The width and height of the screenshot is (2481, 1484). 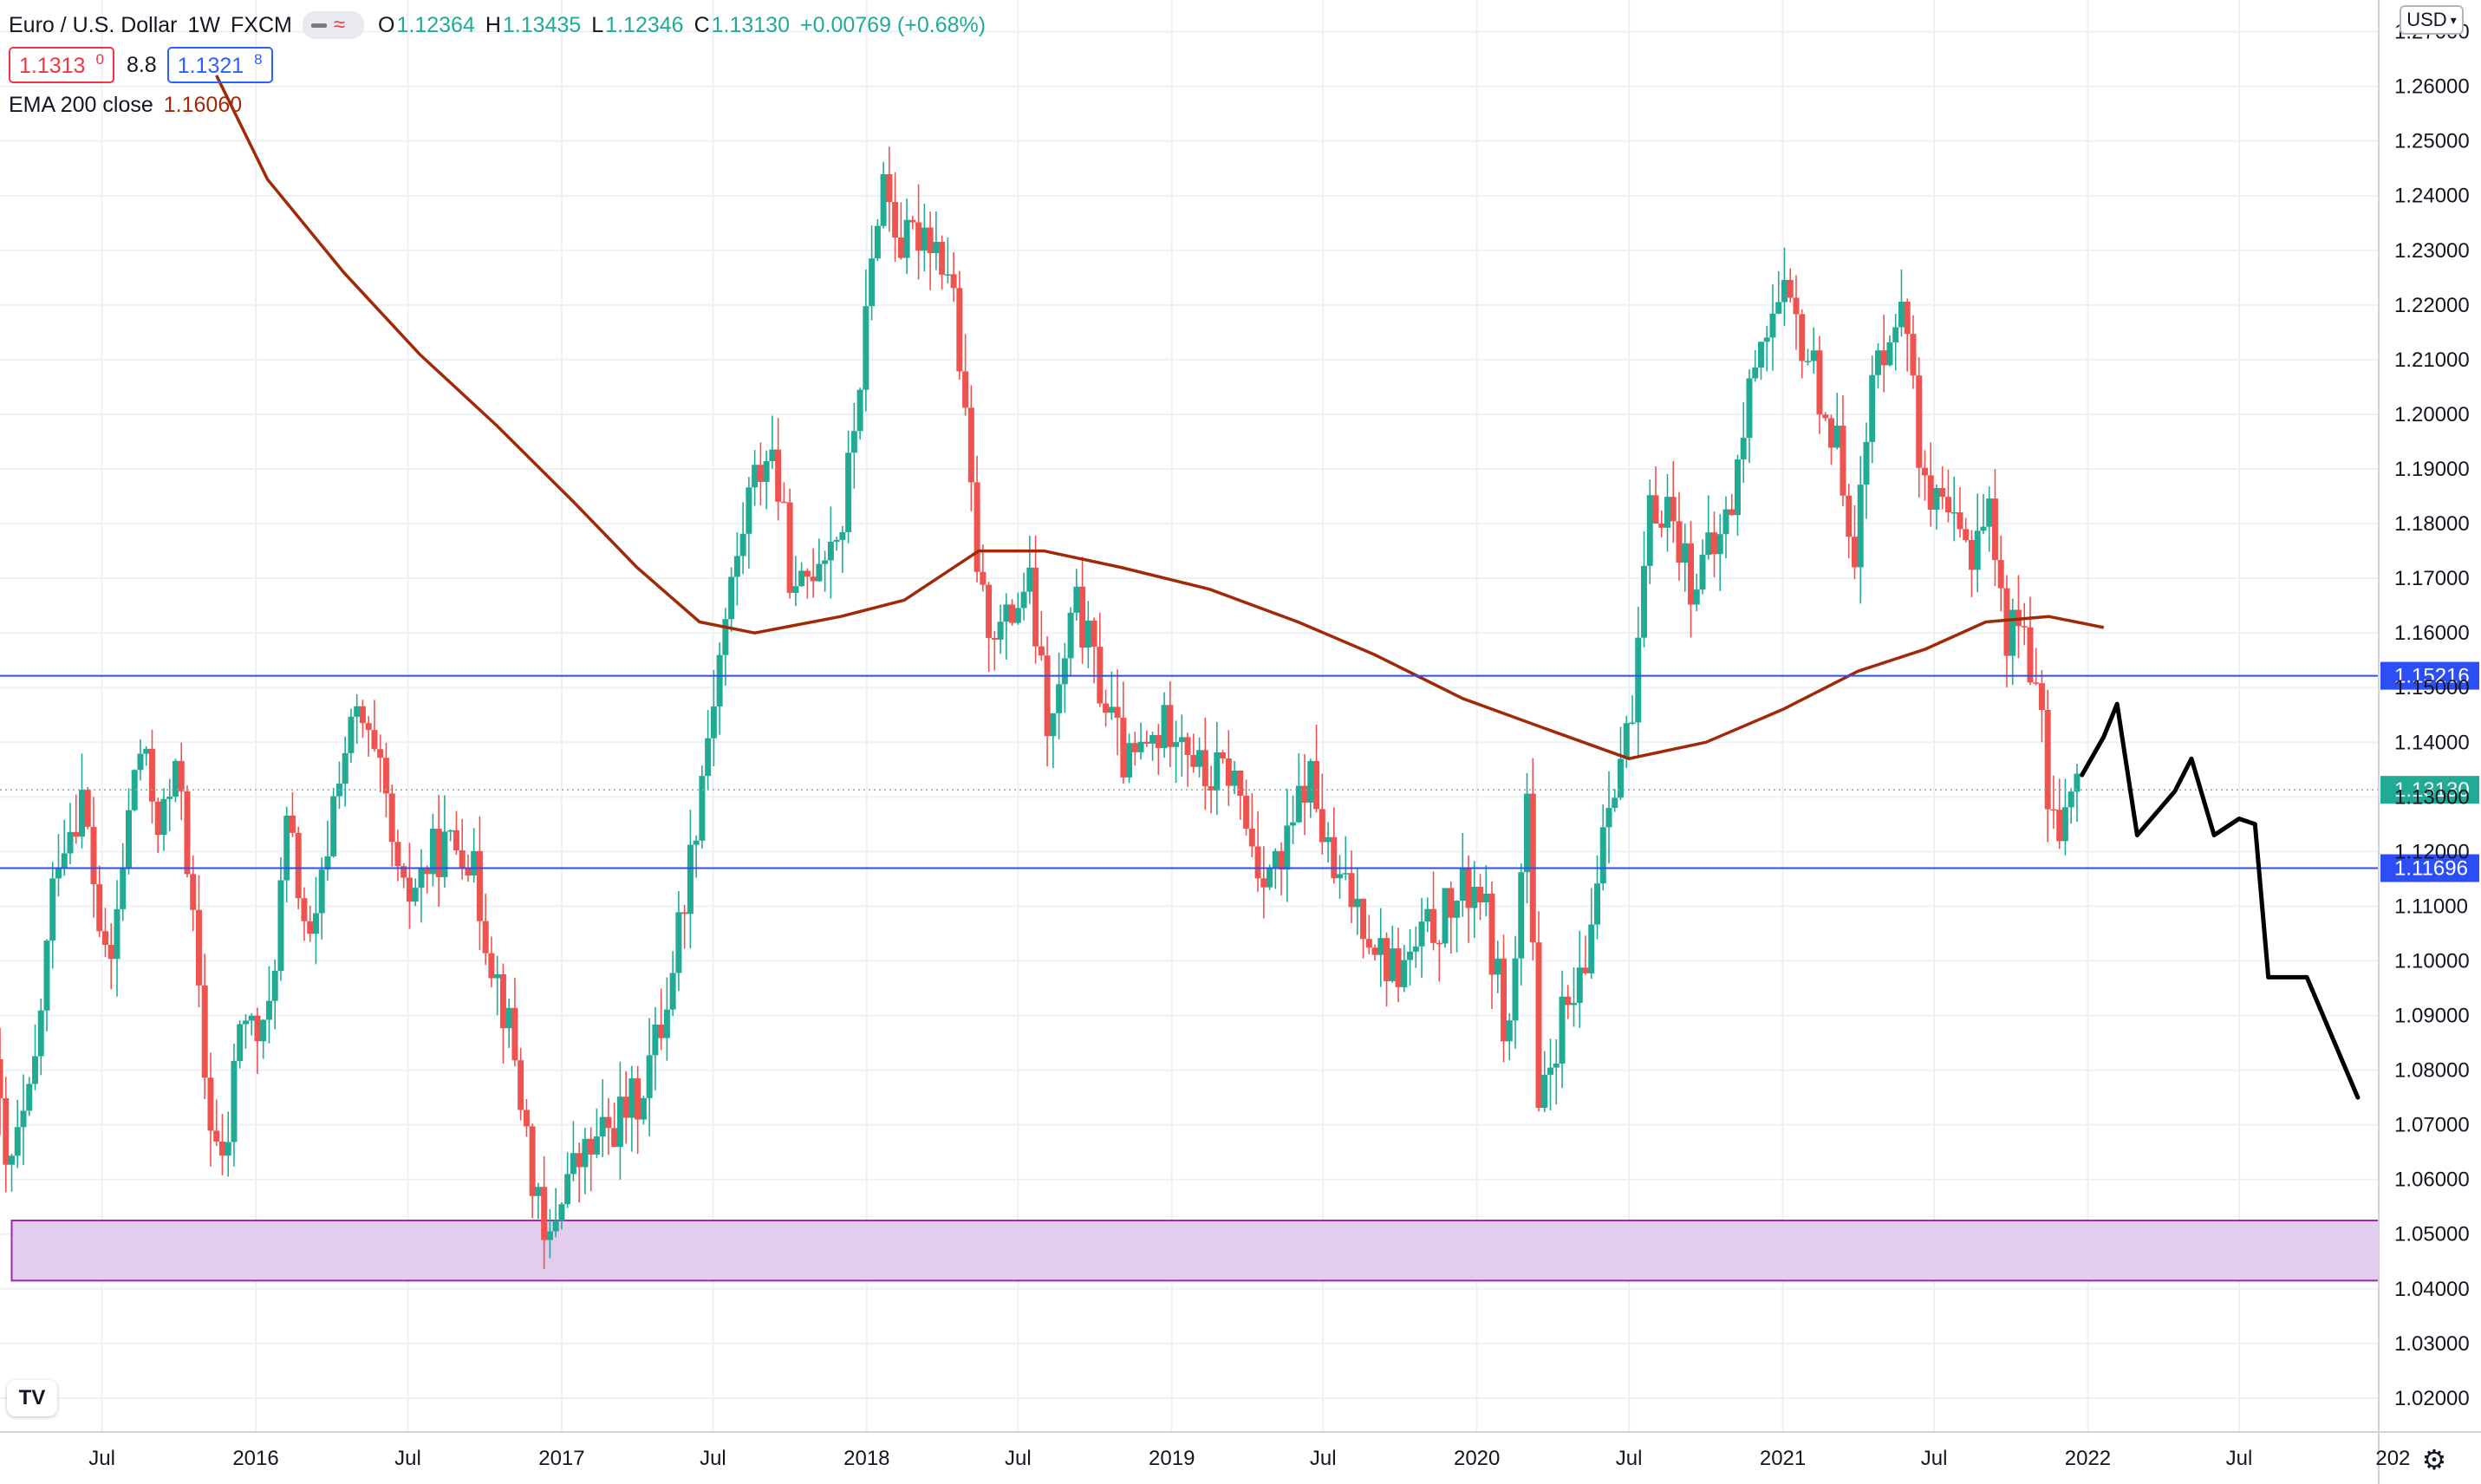 What do you see at coordinates (2432, 851) in the screenshot?
I see `price-tick-label: 1.12000` at bounding box center [2432, 851].